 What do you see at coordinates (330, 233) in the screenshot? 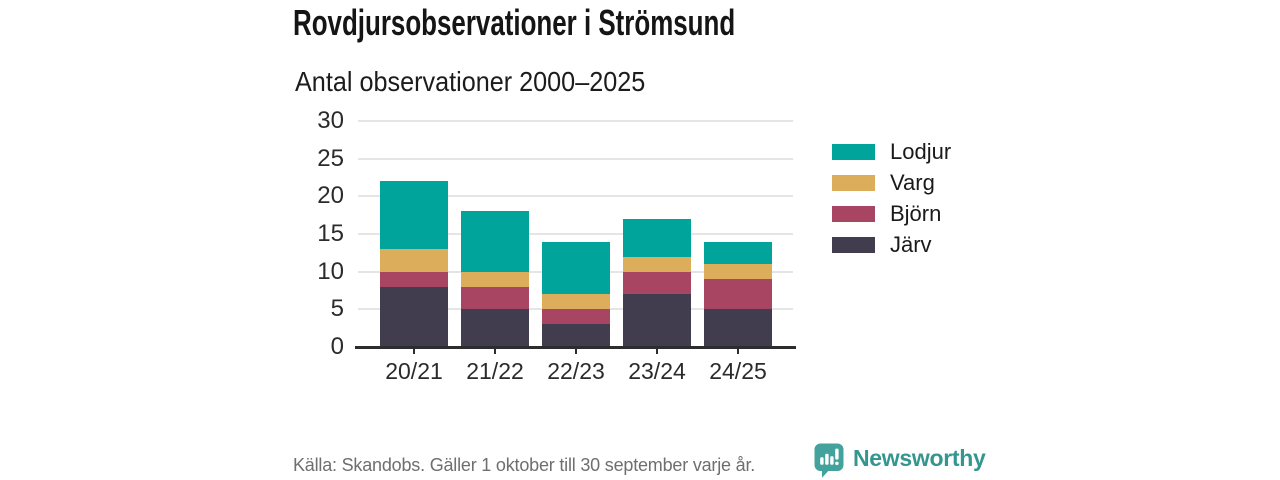
I see `y-axis-tick-label: 15` at bounding box center [330, 233].